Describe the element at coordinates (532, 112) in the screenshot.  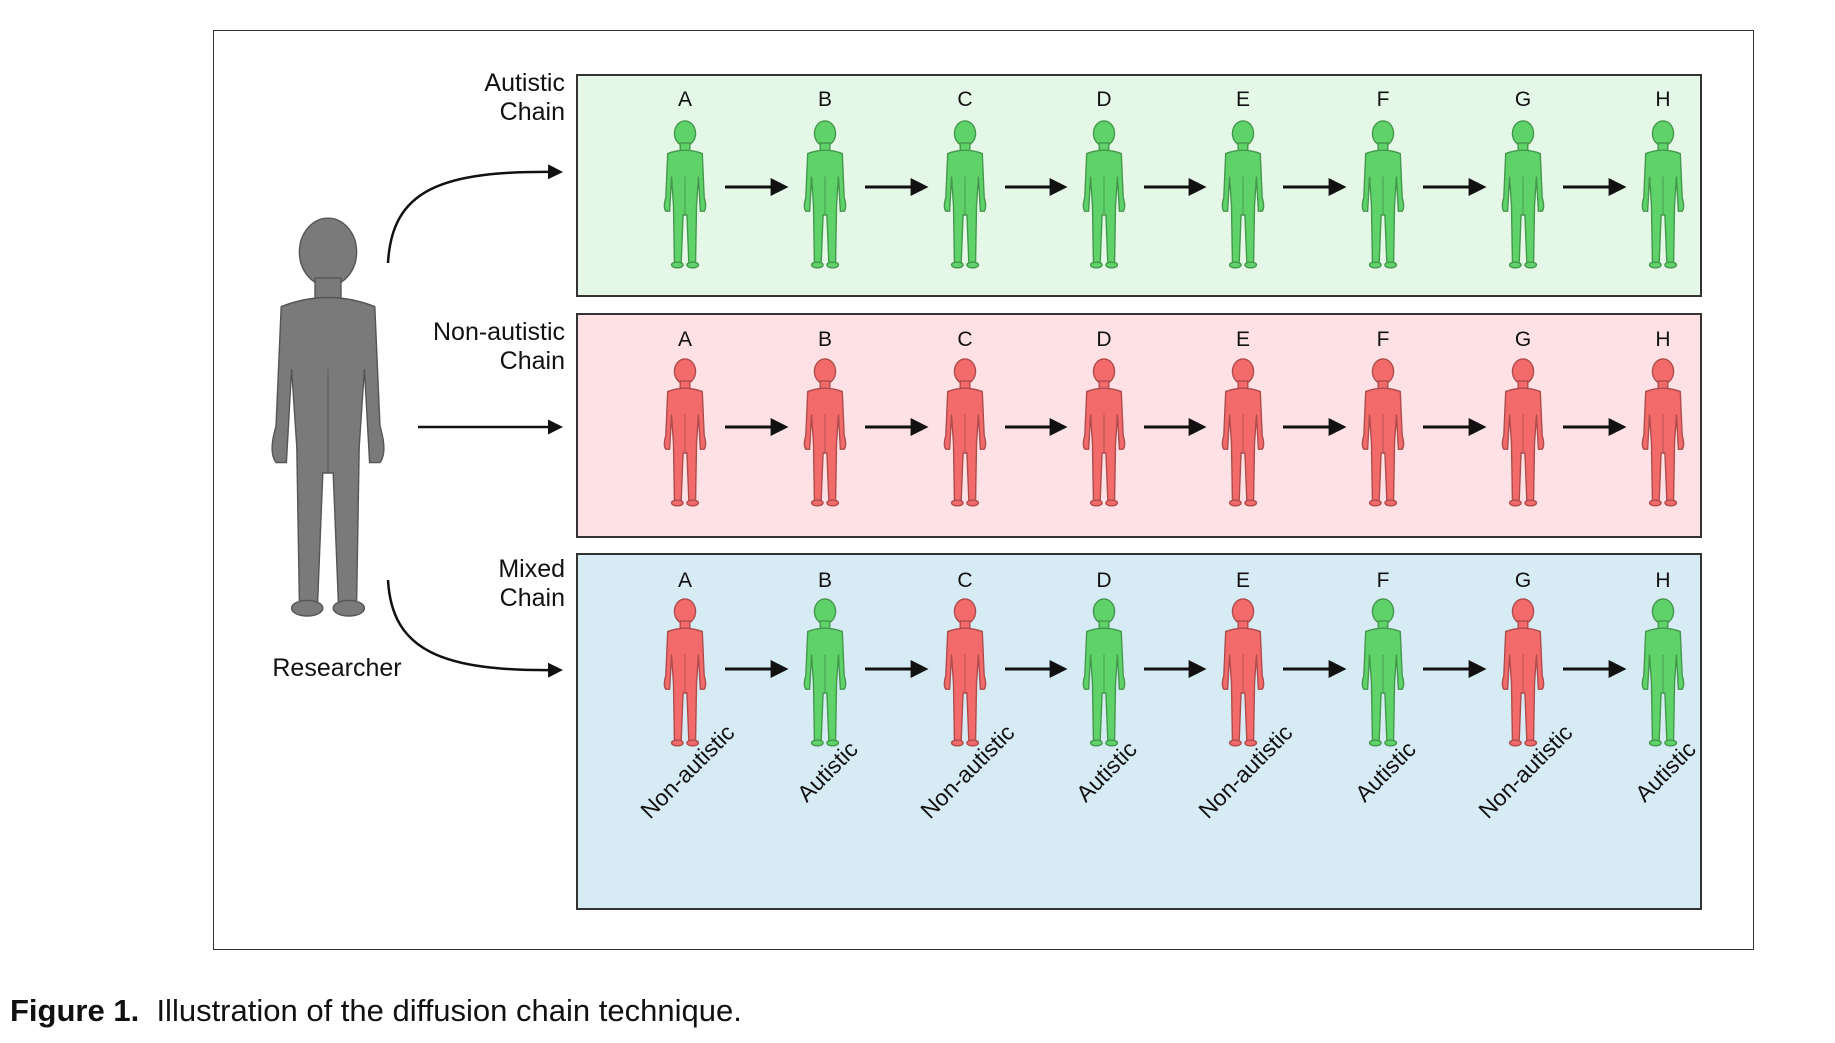
I see `autistic-chain-label-line2: Chain` at that location.